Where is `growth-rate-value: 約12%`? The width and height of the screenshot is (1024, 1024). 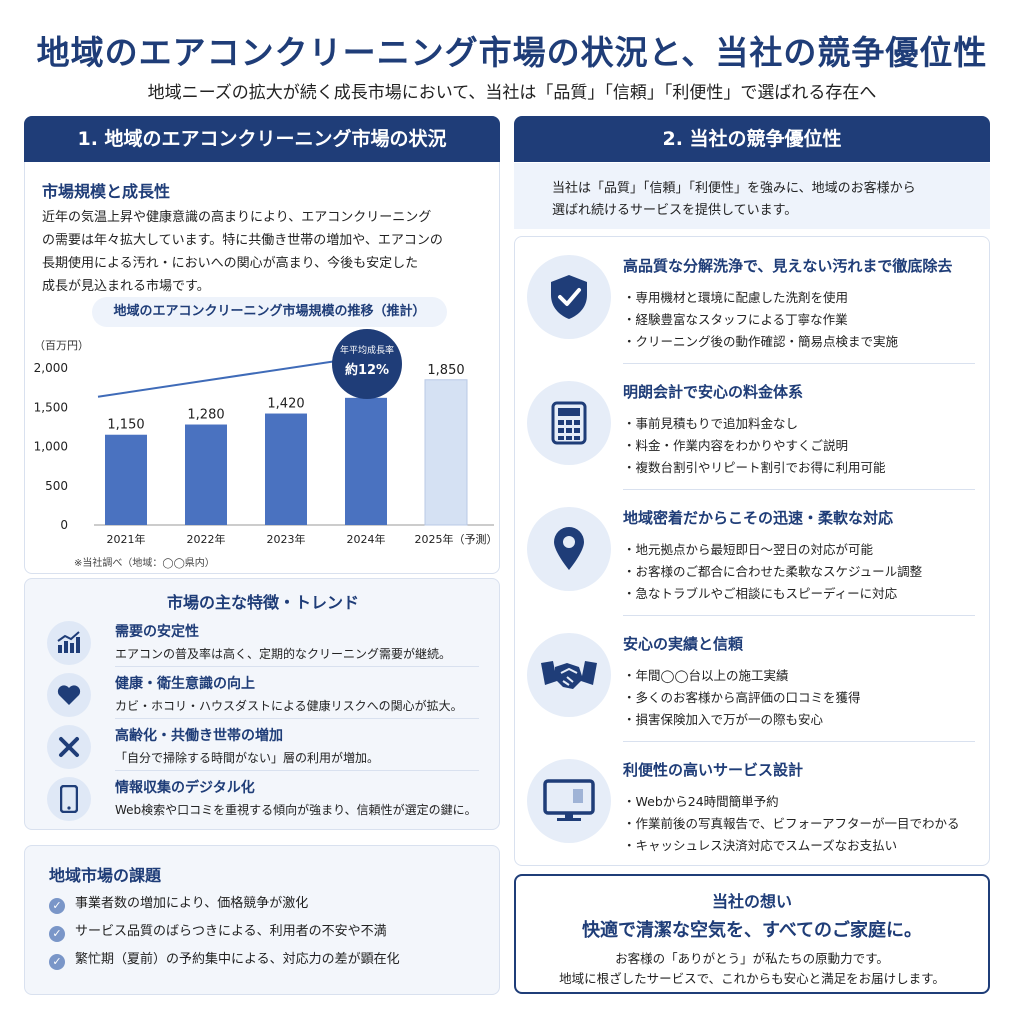
growth-rate-value: 約12% is located at coordinates (367, 370).